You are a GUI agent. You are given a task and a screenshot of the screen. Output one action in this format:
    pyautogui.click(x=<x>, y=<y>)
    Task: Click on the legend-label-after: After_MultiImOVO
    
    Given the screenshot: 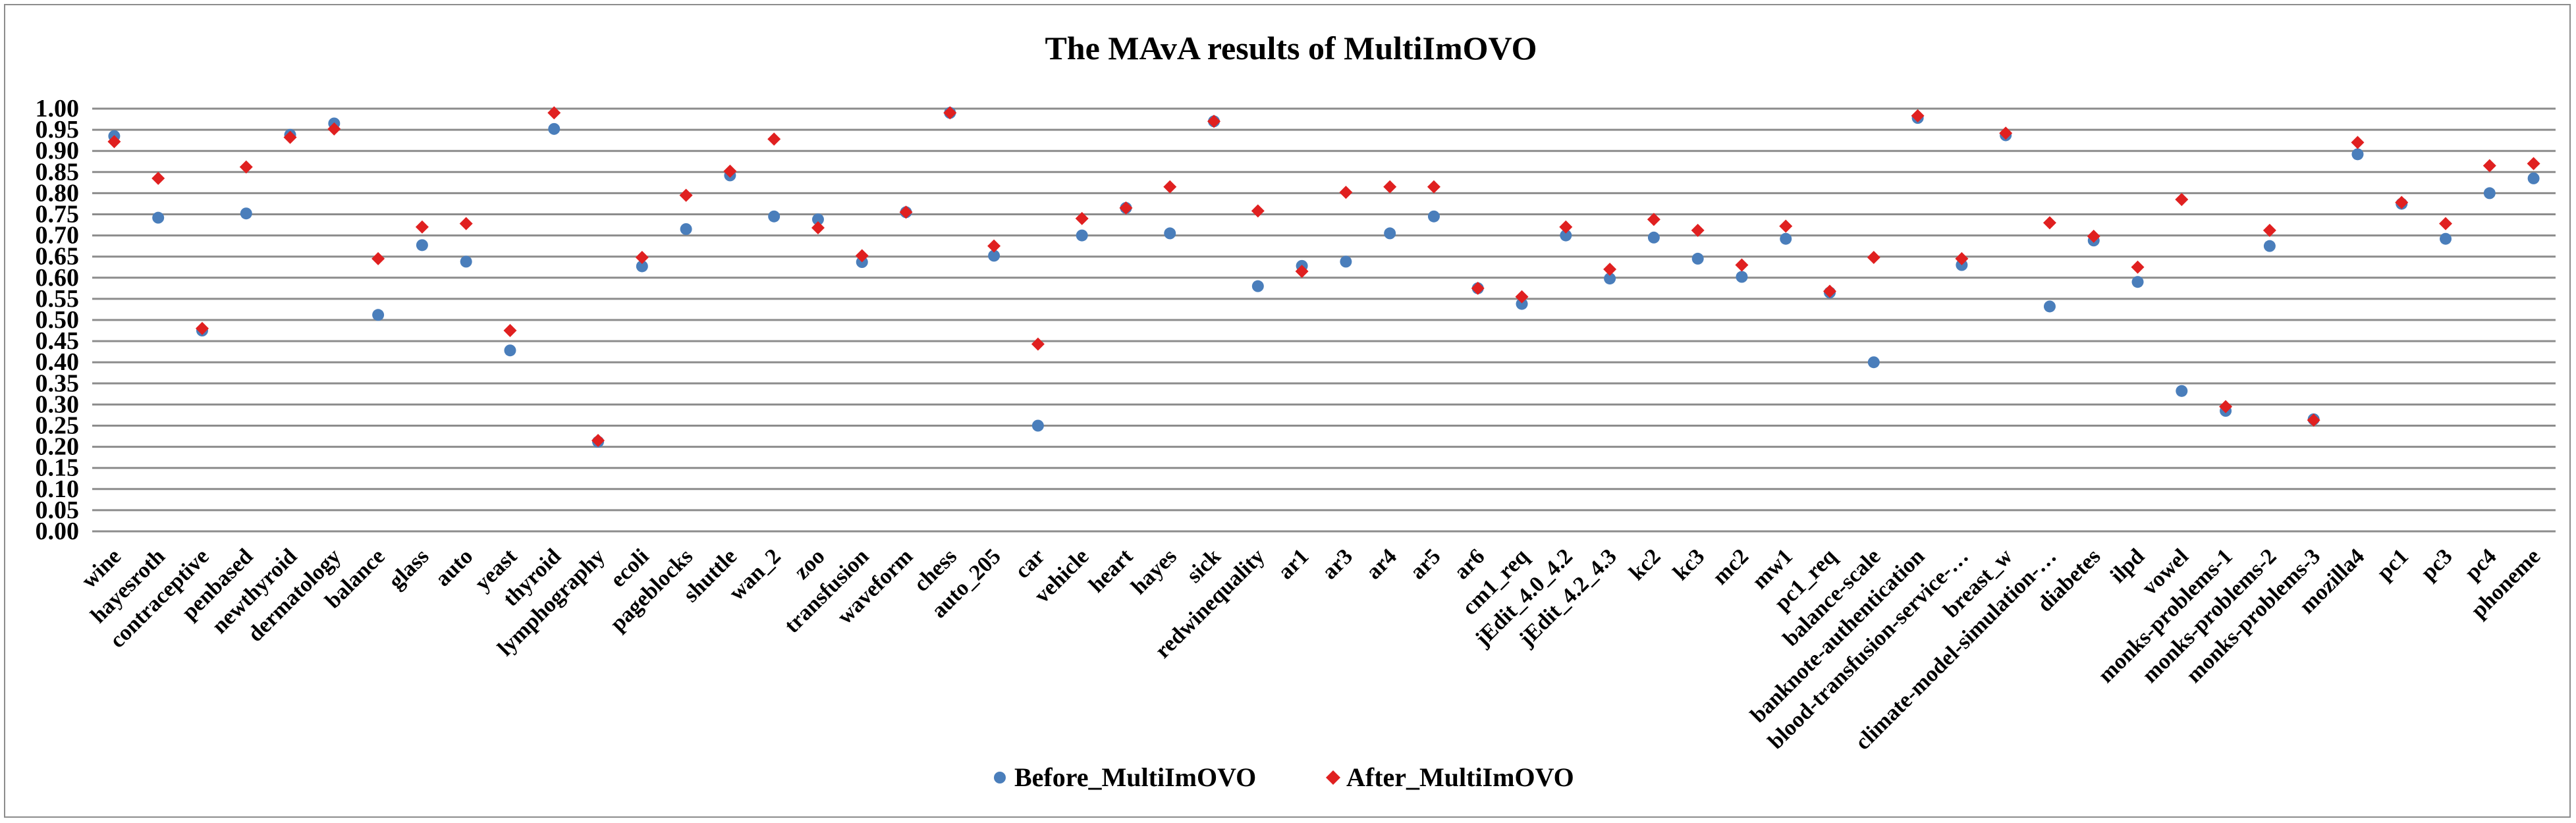 What is the action you would take?
    pyautogui.click(x=1460, y=777)
    